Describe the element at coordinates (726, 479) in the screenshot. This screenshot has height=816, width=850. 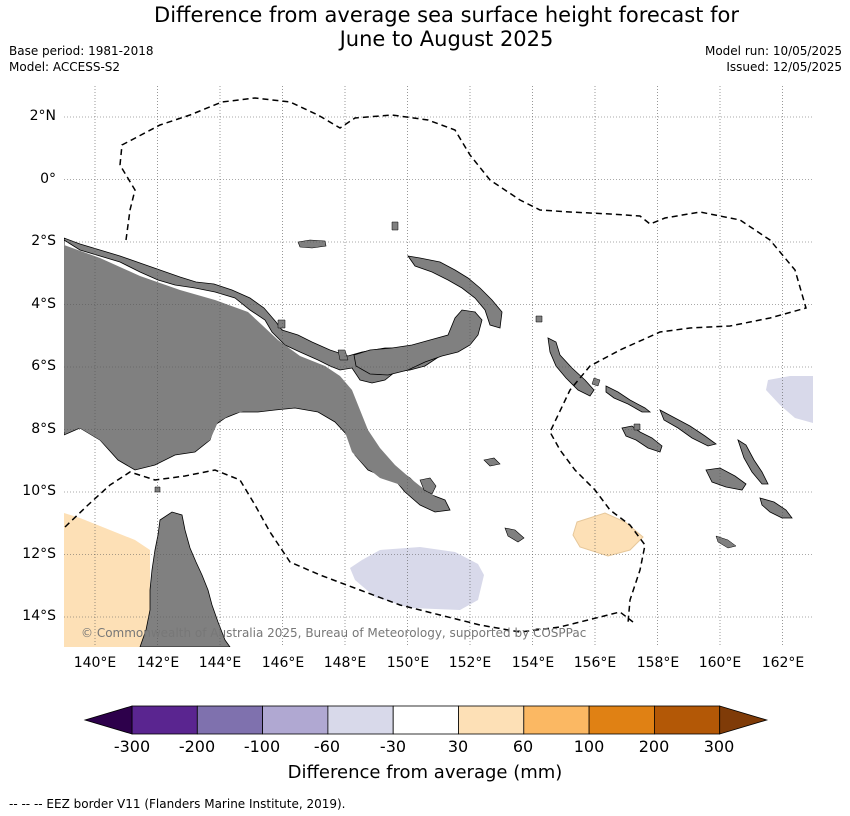
I see `land-guadalcanal` at that location.